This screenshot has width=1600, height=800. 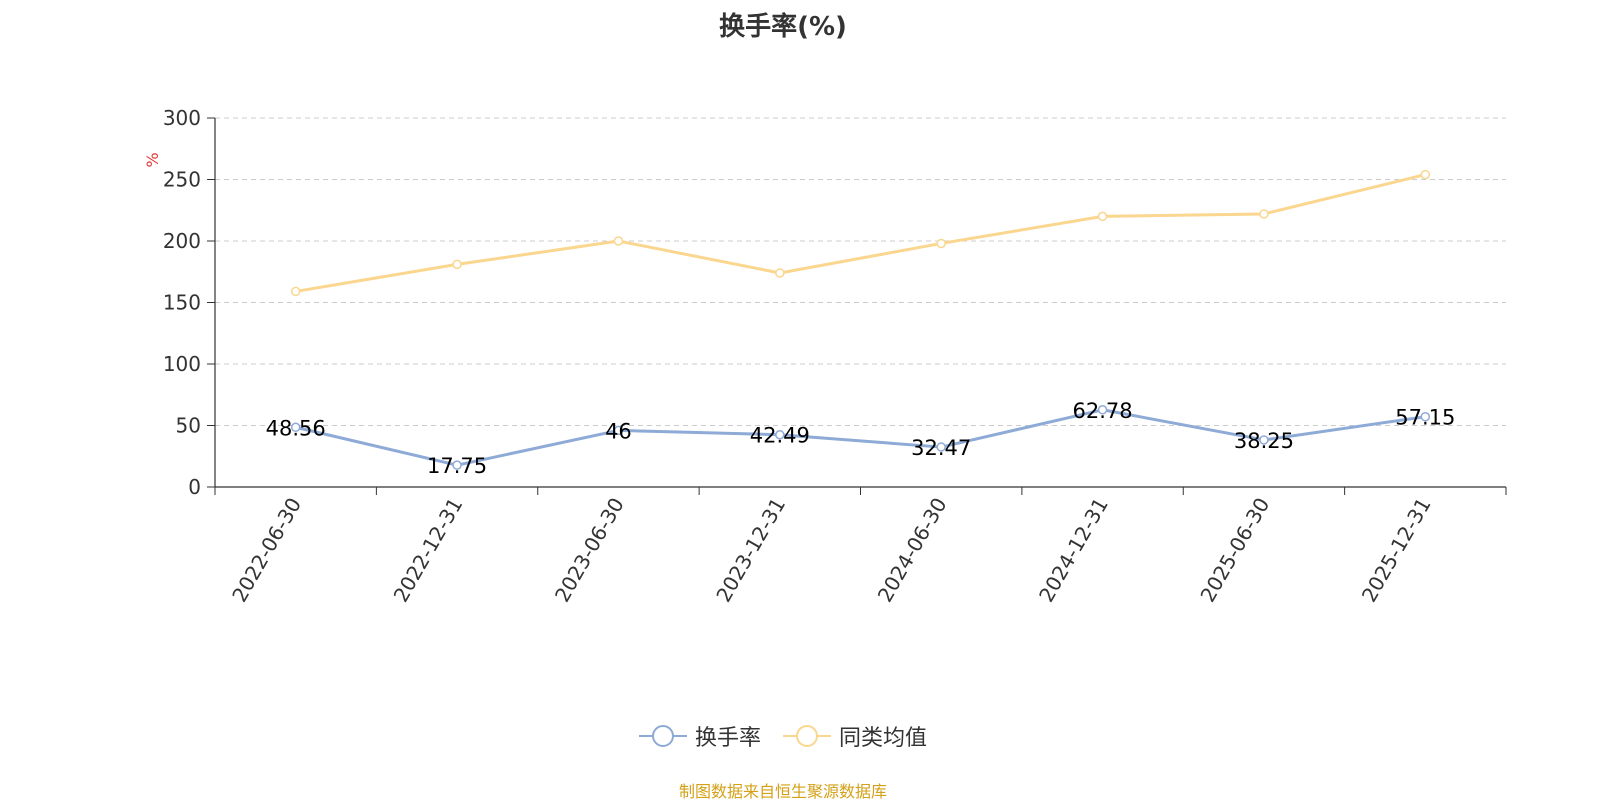 I want to click on data-label-7: 57.15, so click(x=1425, y=418).